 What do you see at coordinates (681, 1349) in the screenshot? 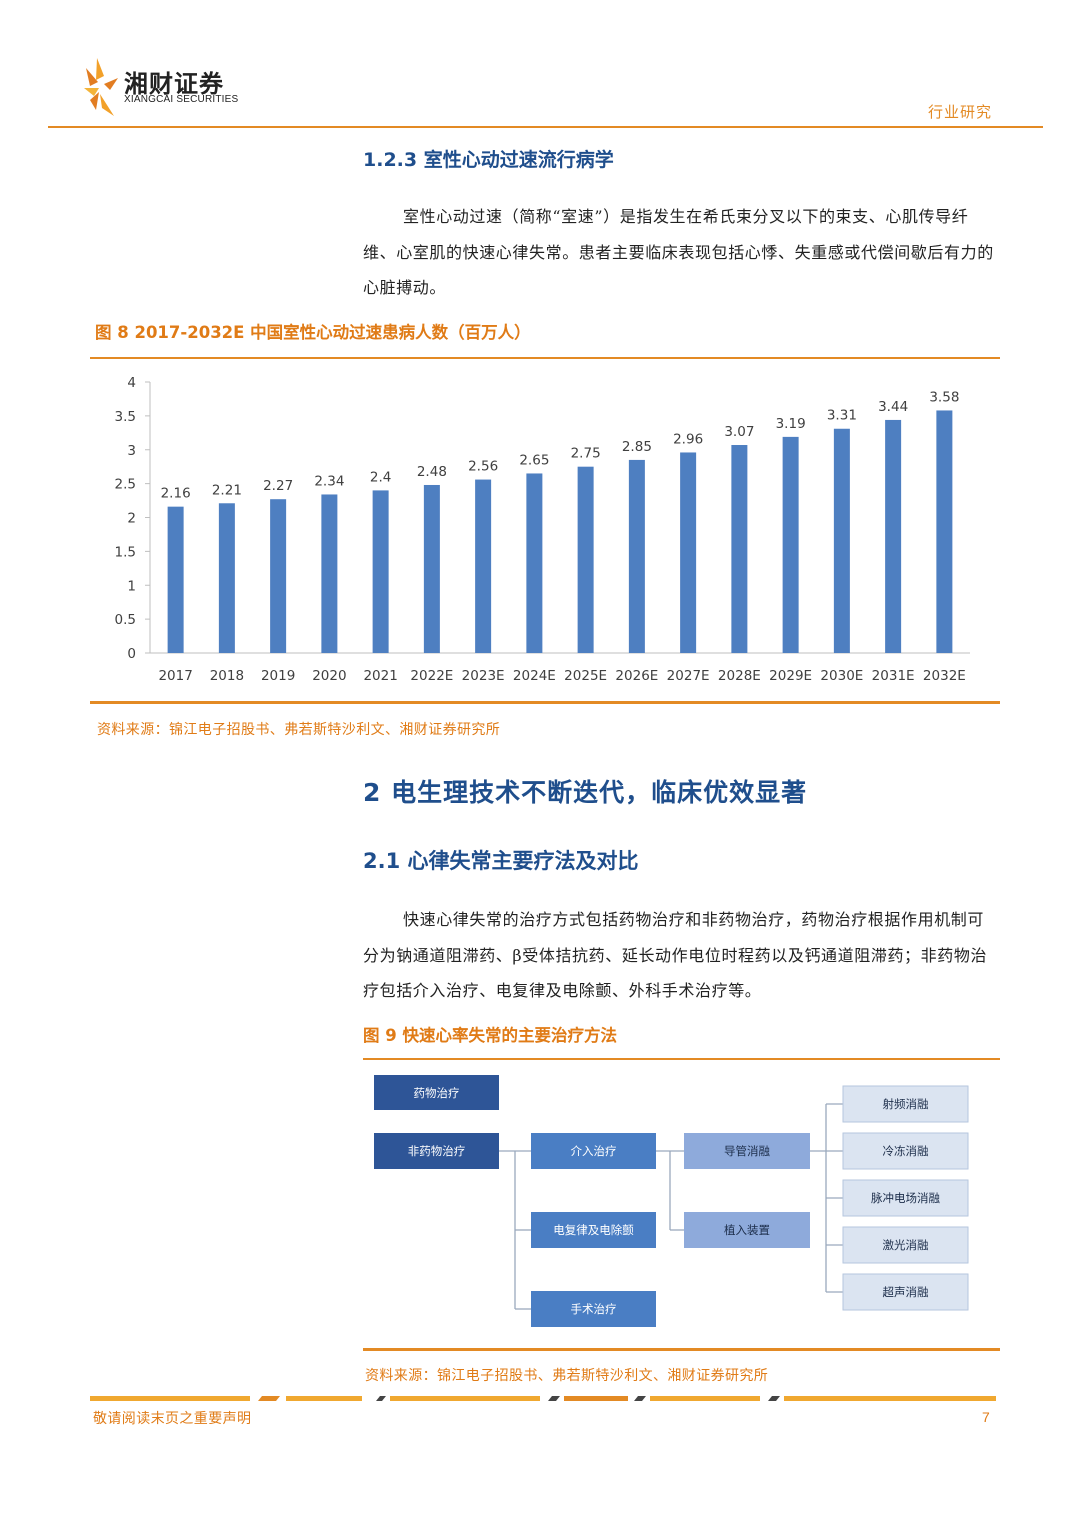
I see `figure-9-bottom-rule` at bounding box center [681, 1349].